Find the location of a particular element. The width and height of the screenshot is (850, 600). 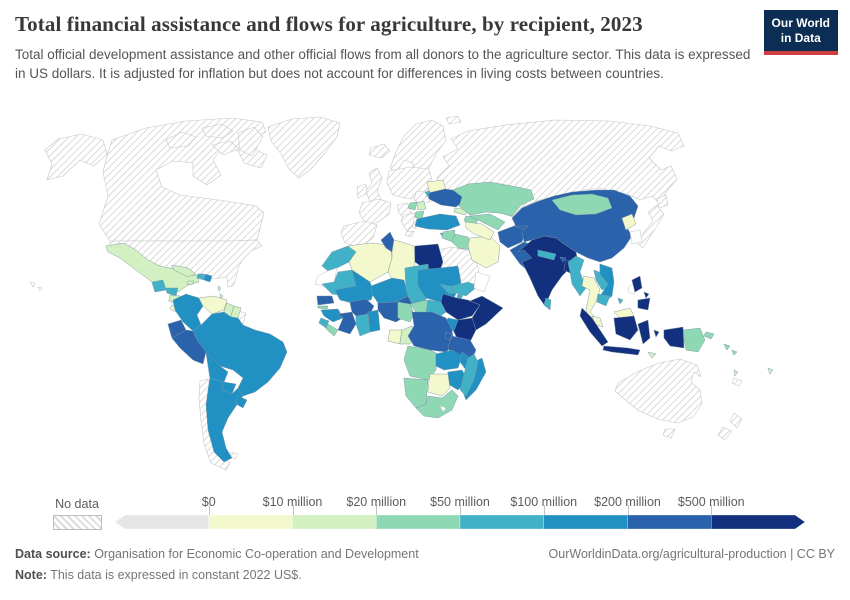

country-madagascar is located at coordinates (469, 375).